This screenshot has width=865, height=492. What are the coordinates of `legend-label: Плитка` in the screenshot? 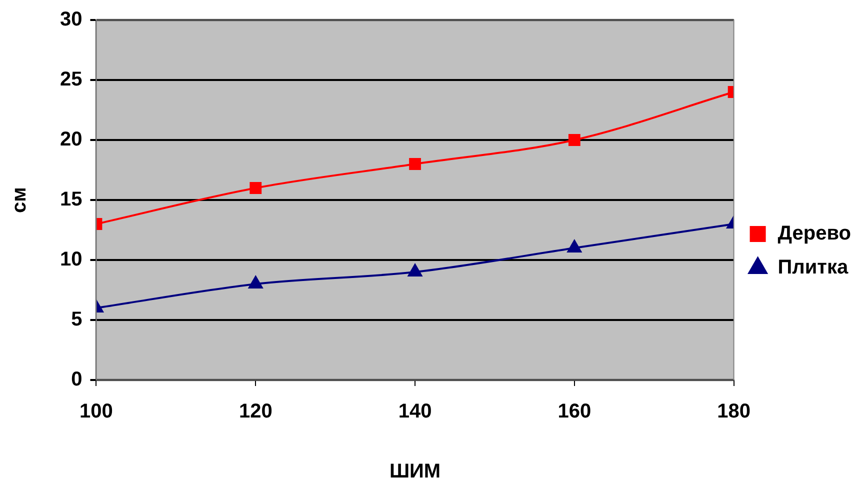 It's located at (813, 267).